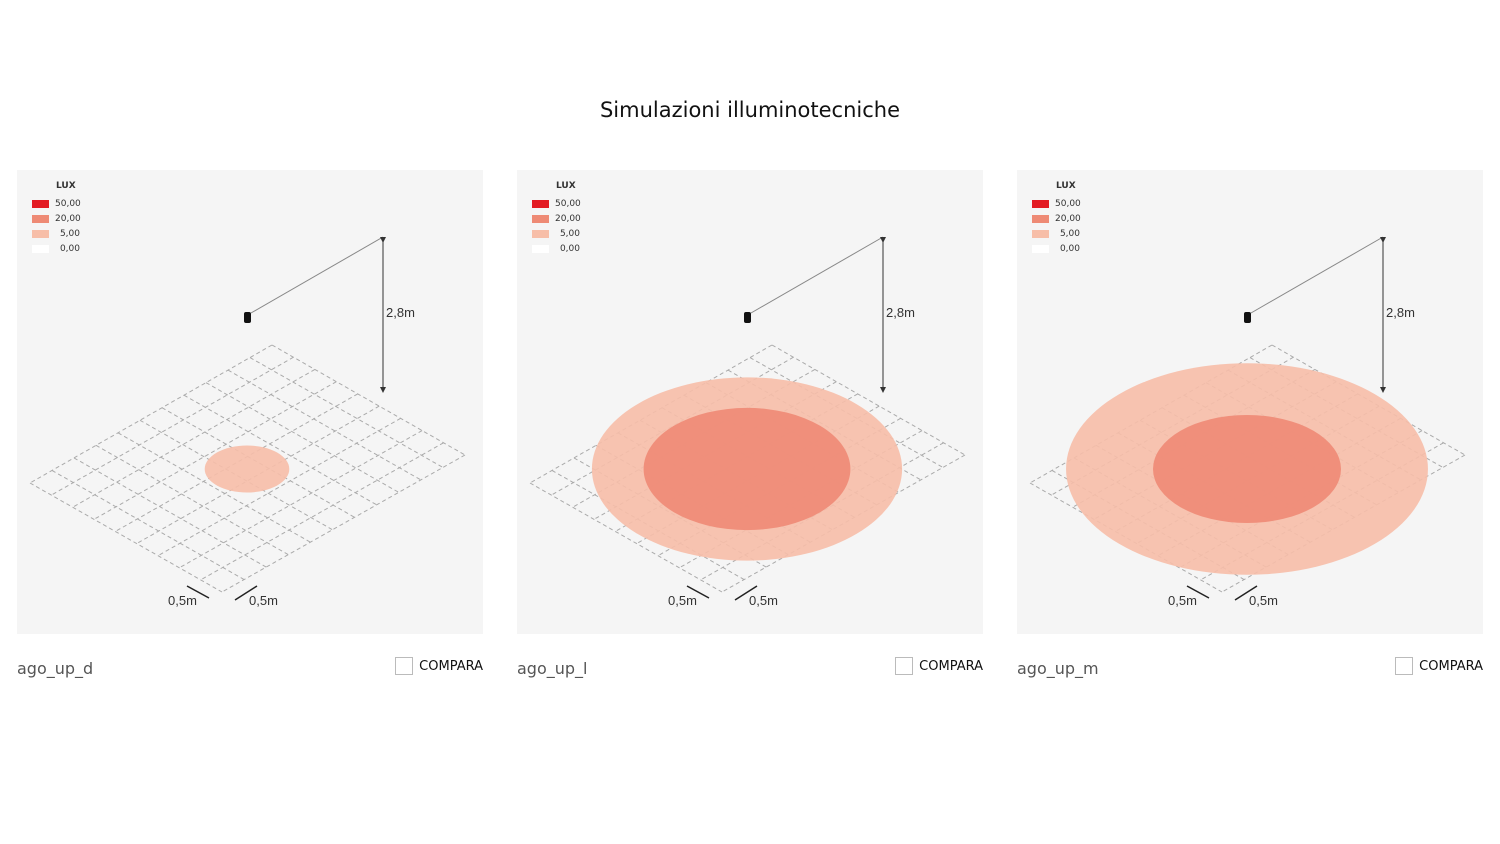  Describe the element at coordinates (552, 668) in the screenshot. I see `simulation-name: ago_up_l` at that location.